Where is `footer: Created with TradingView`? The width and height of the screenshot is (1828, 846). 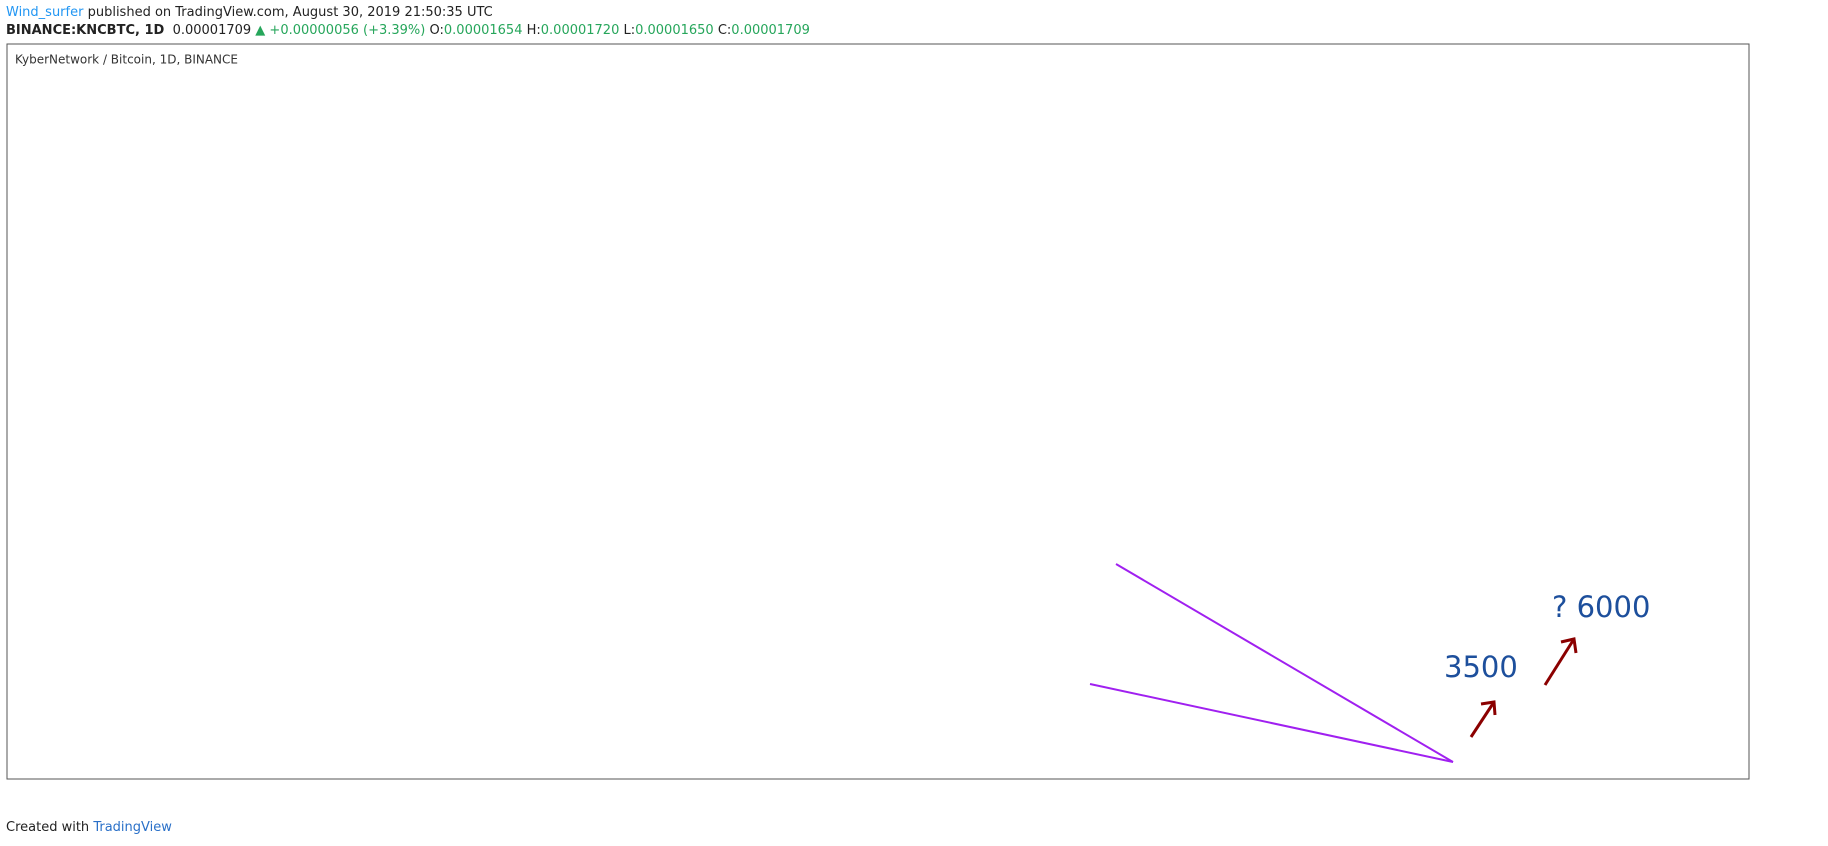 footer: Created with TradingView is located at coordinates (89, 827).